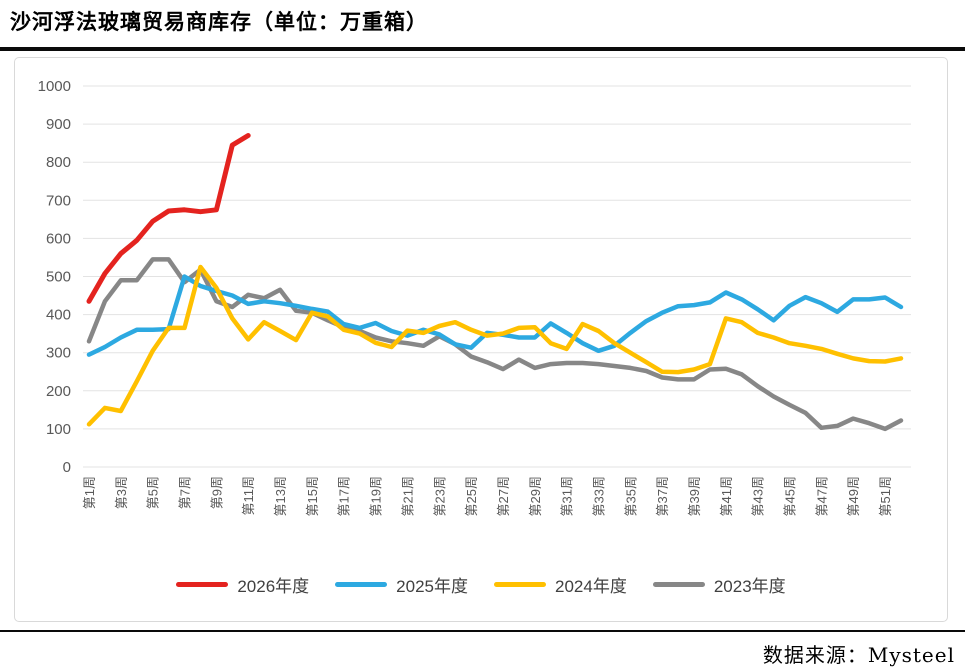 The width and height of the screenshot is (965, 671). I want to click on x-tick-label: 第35周, so click(630, 496).